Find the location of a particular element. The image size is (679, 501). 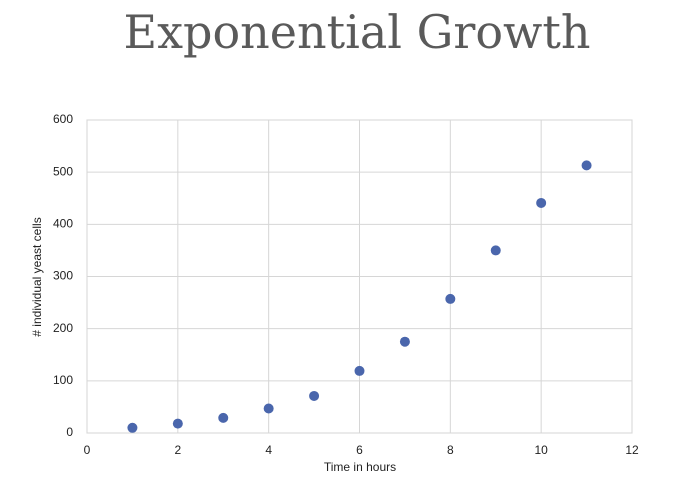

x-tick-label: 10 is located at coordinates (541, 450).